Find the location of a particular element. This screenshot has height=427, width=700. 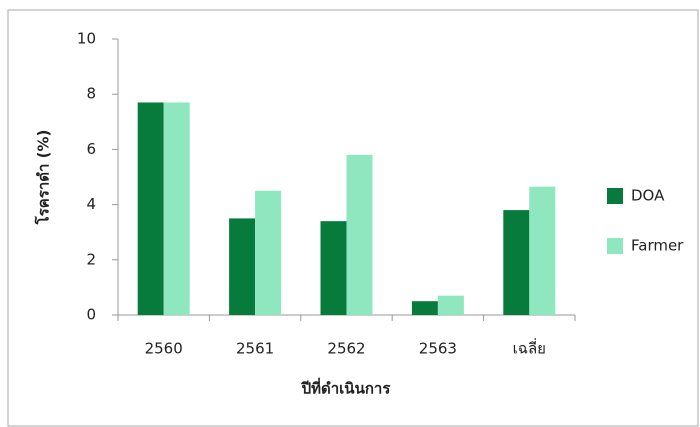

y-tick-label: 4 is located at coordinates (91, 204).